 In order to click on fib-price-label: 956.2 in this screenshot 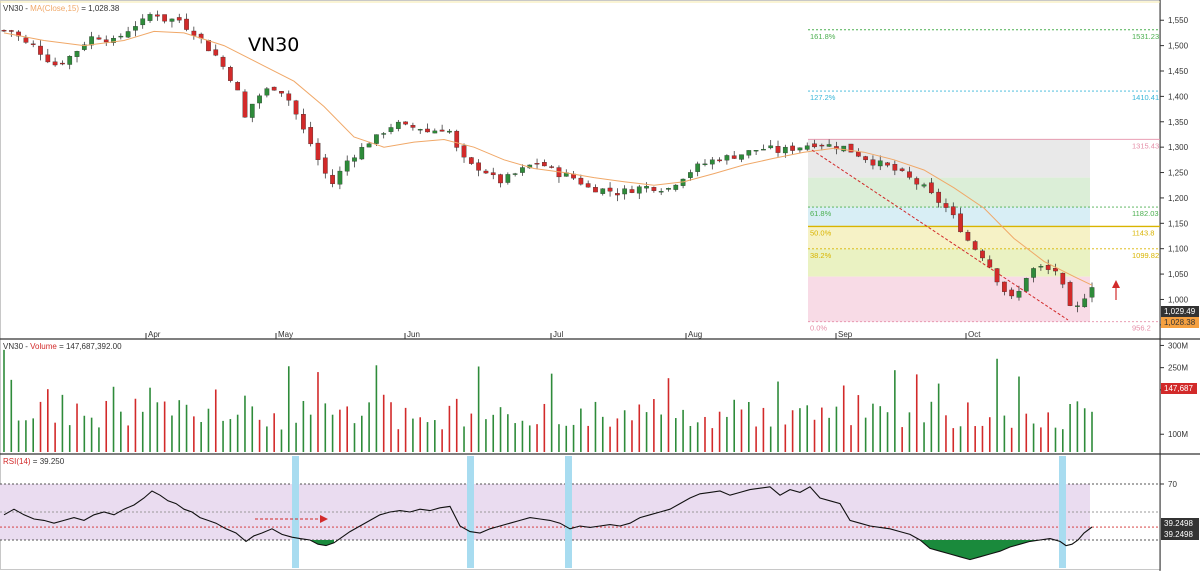, I will do `click(1141, 328)`.